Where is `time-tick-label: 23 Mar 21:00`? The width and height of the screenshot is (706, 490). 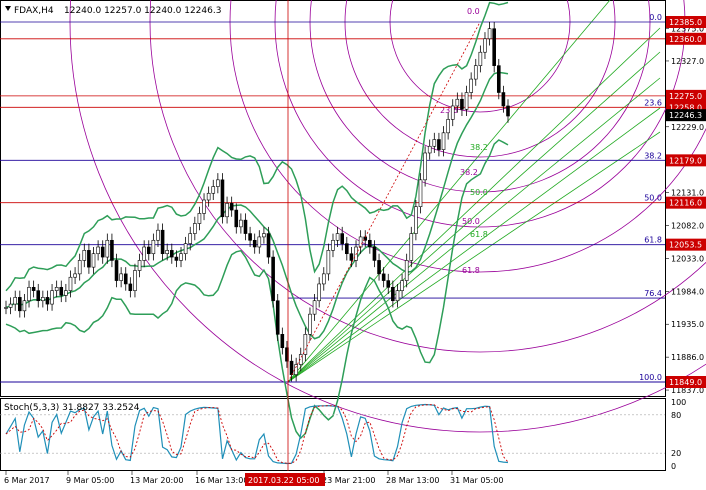
time-tick-label: 23 Mar 21:00 is located at coordinates (348, 480).